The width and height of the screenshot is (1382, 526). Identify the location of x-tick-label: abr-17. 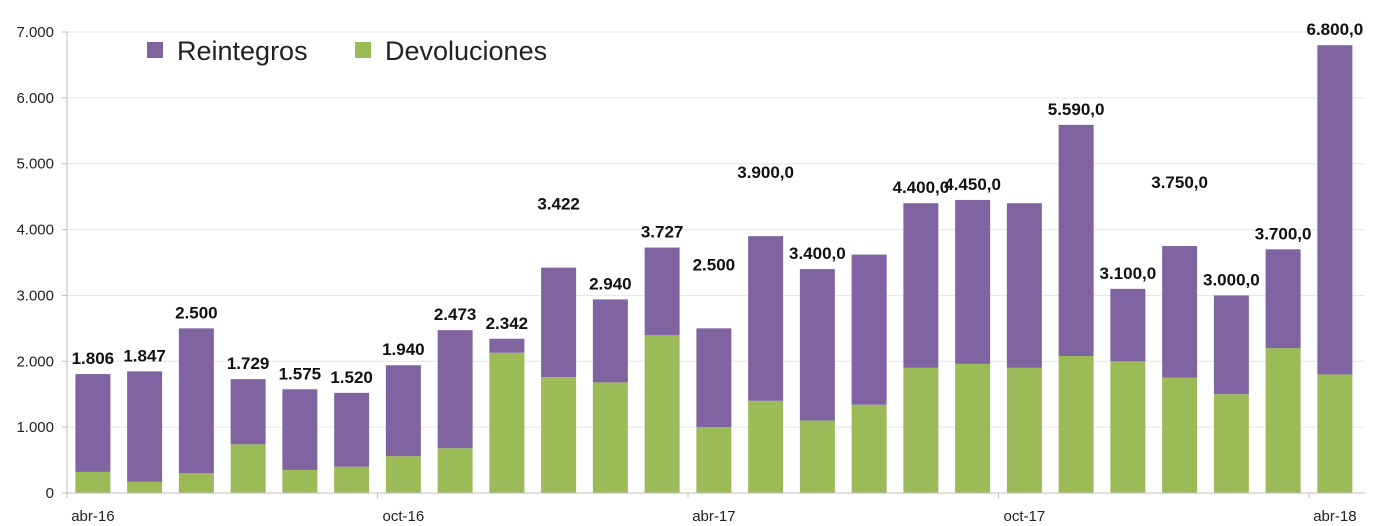
(713, 516).